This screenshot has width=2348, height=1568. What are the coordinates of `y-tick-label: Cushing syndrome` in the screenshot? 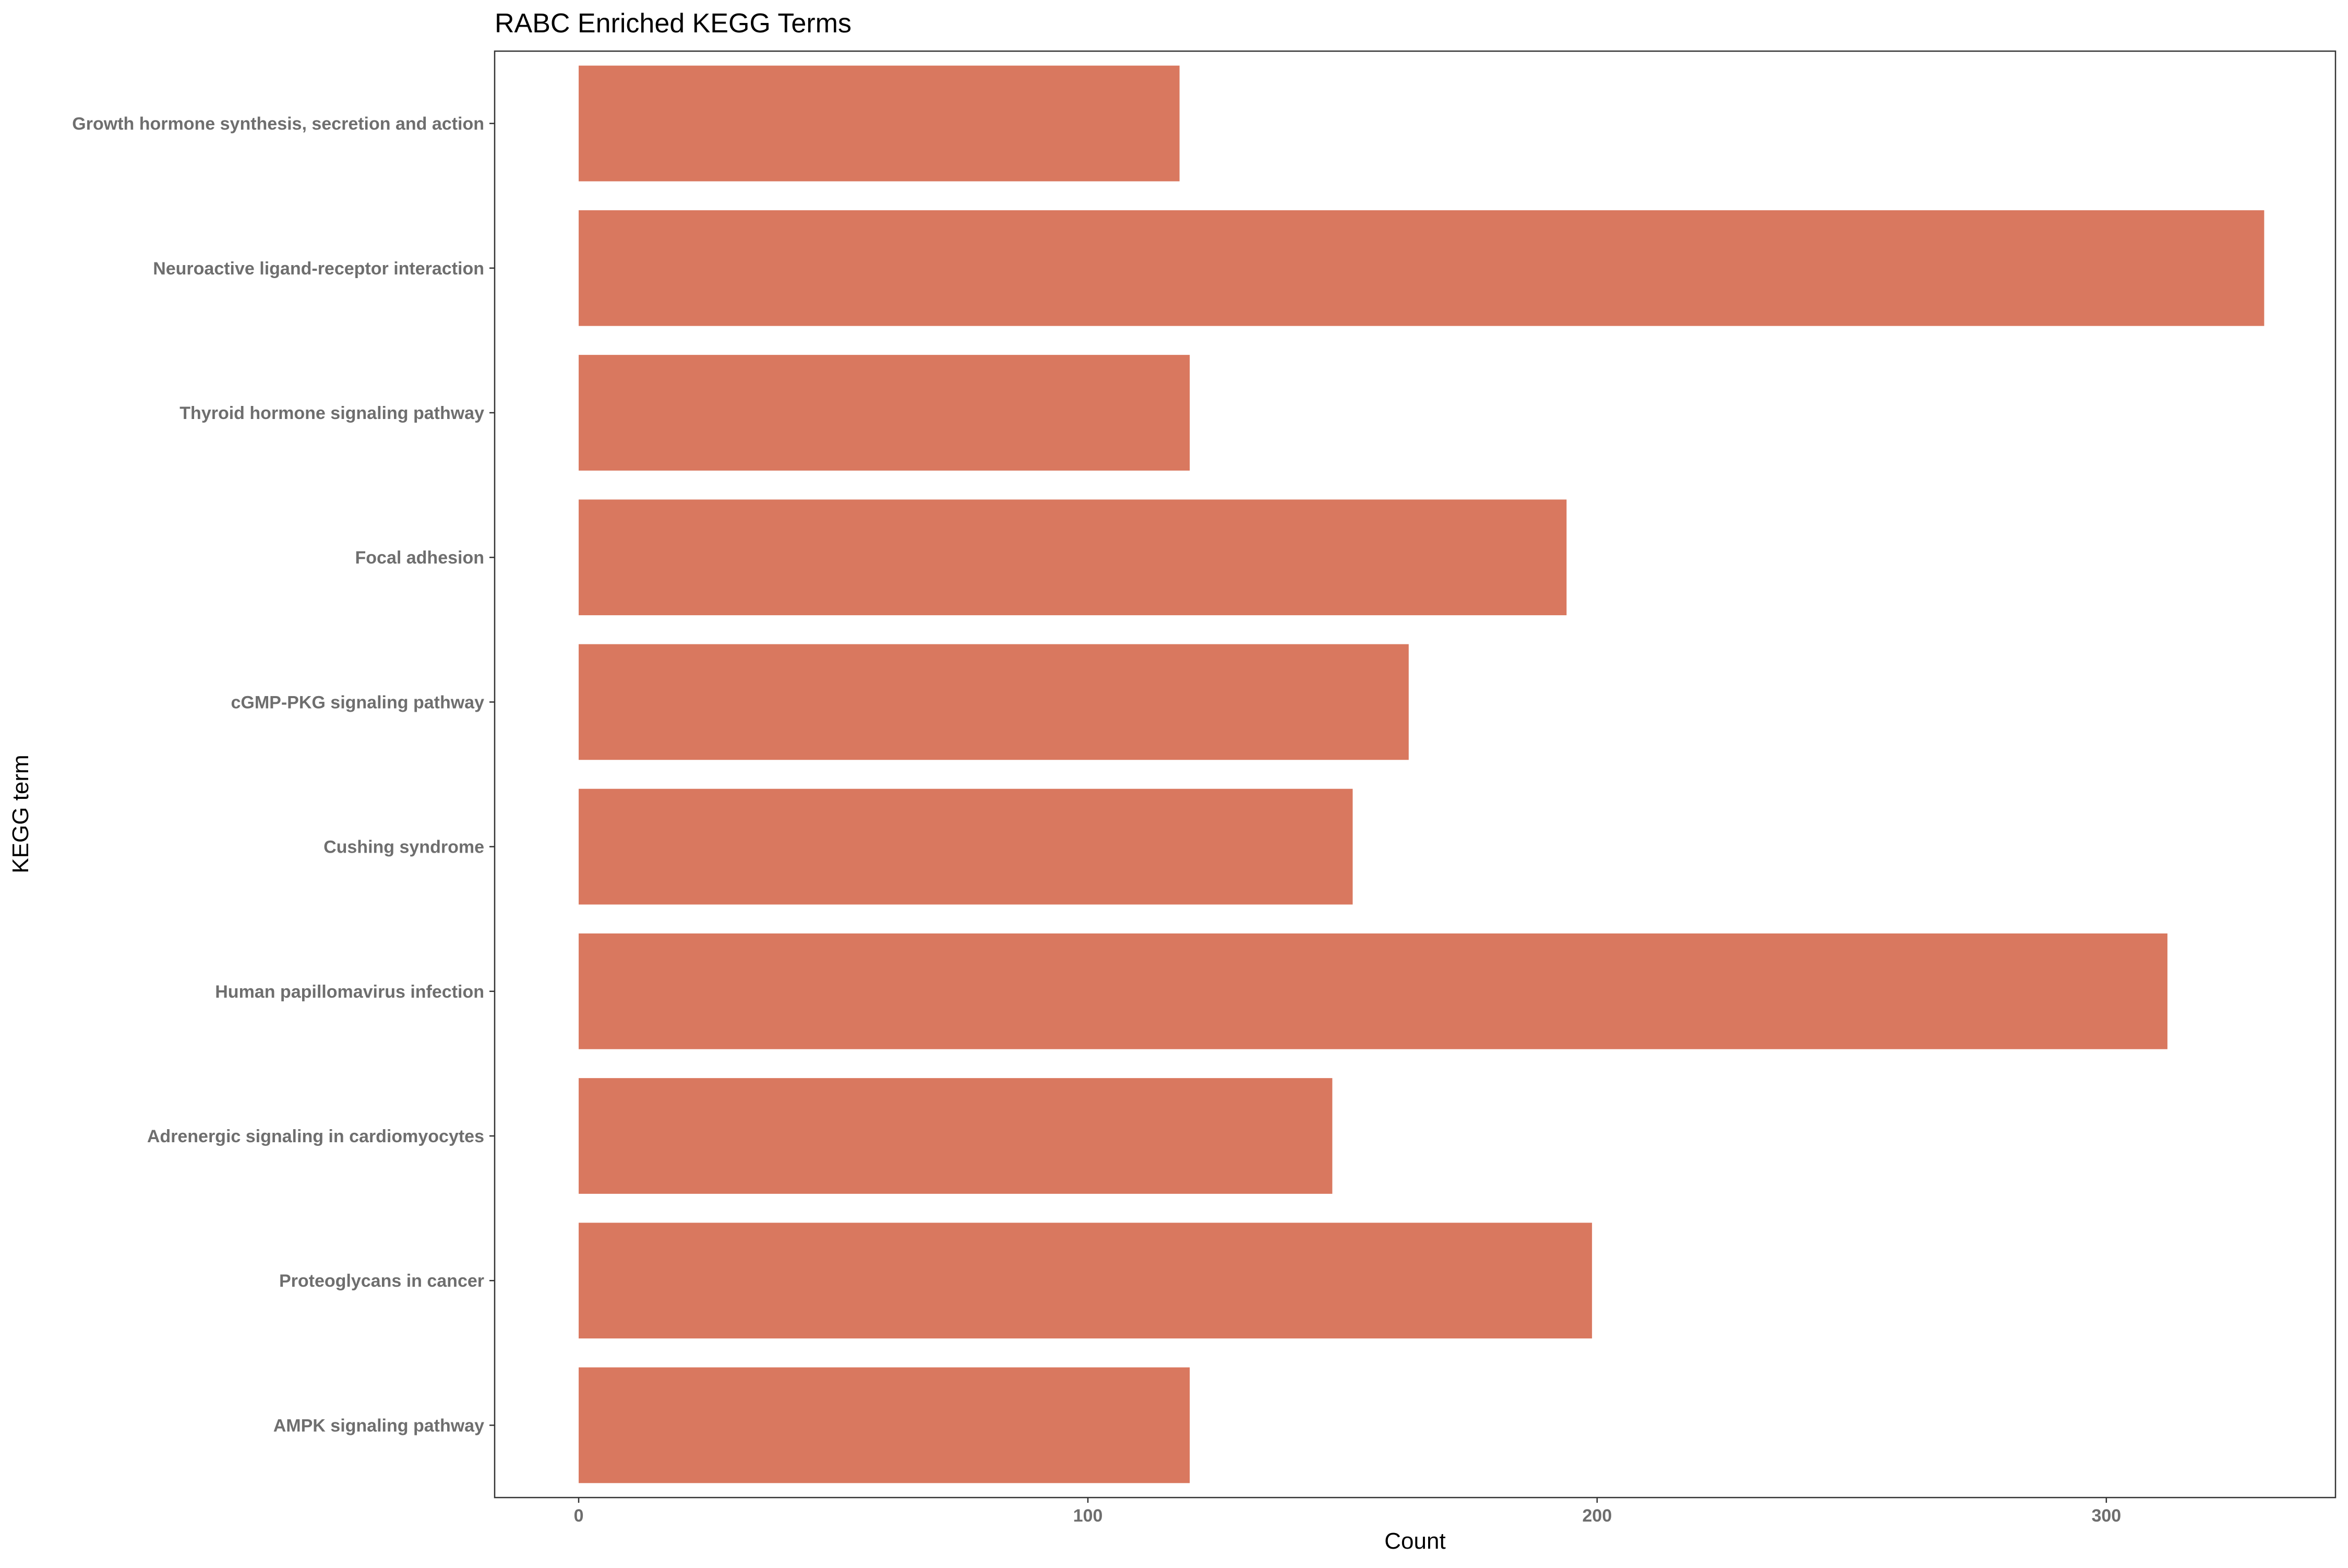 It's located at (404, 847).